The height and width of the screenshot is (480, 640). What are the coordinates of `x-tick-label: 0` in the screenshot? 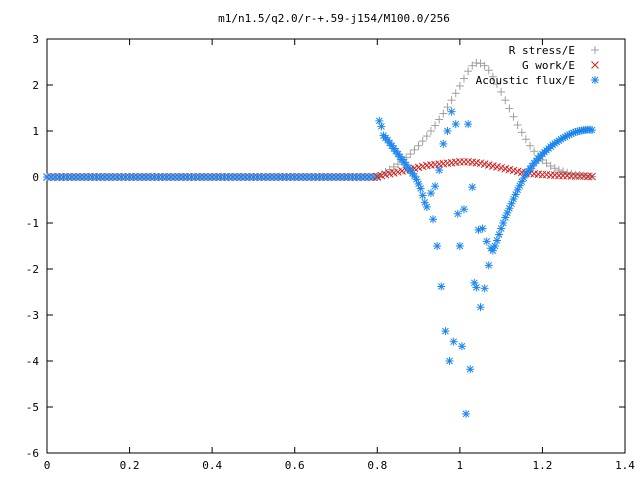 It's located at (47, 465).